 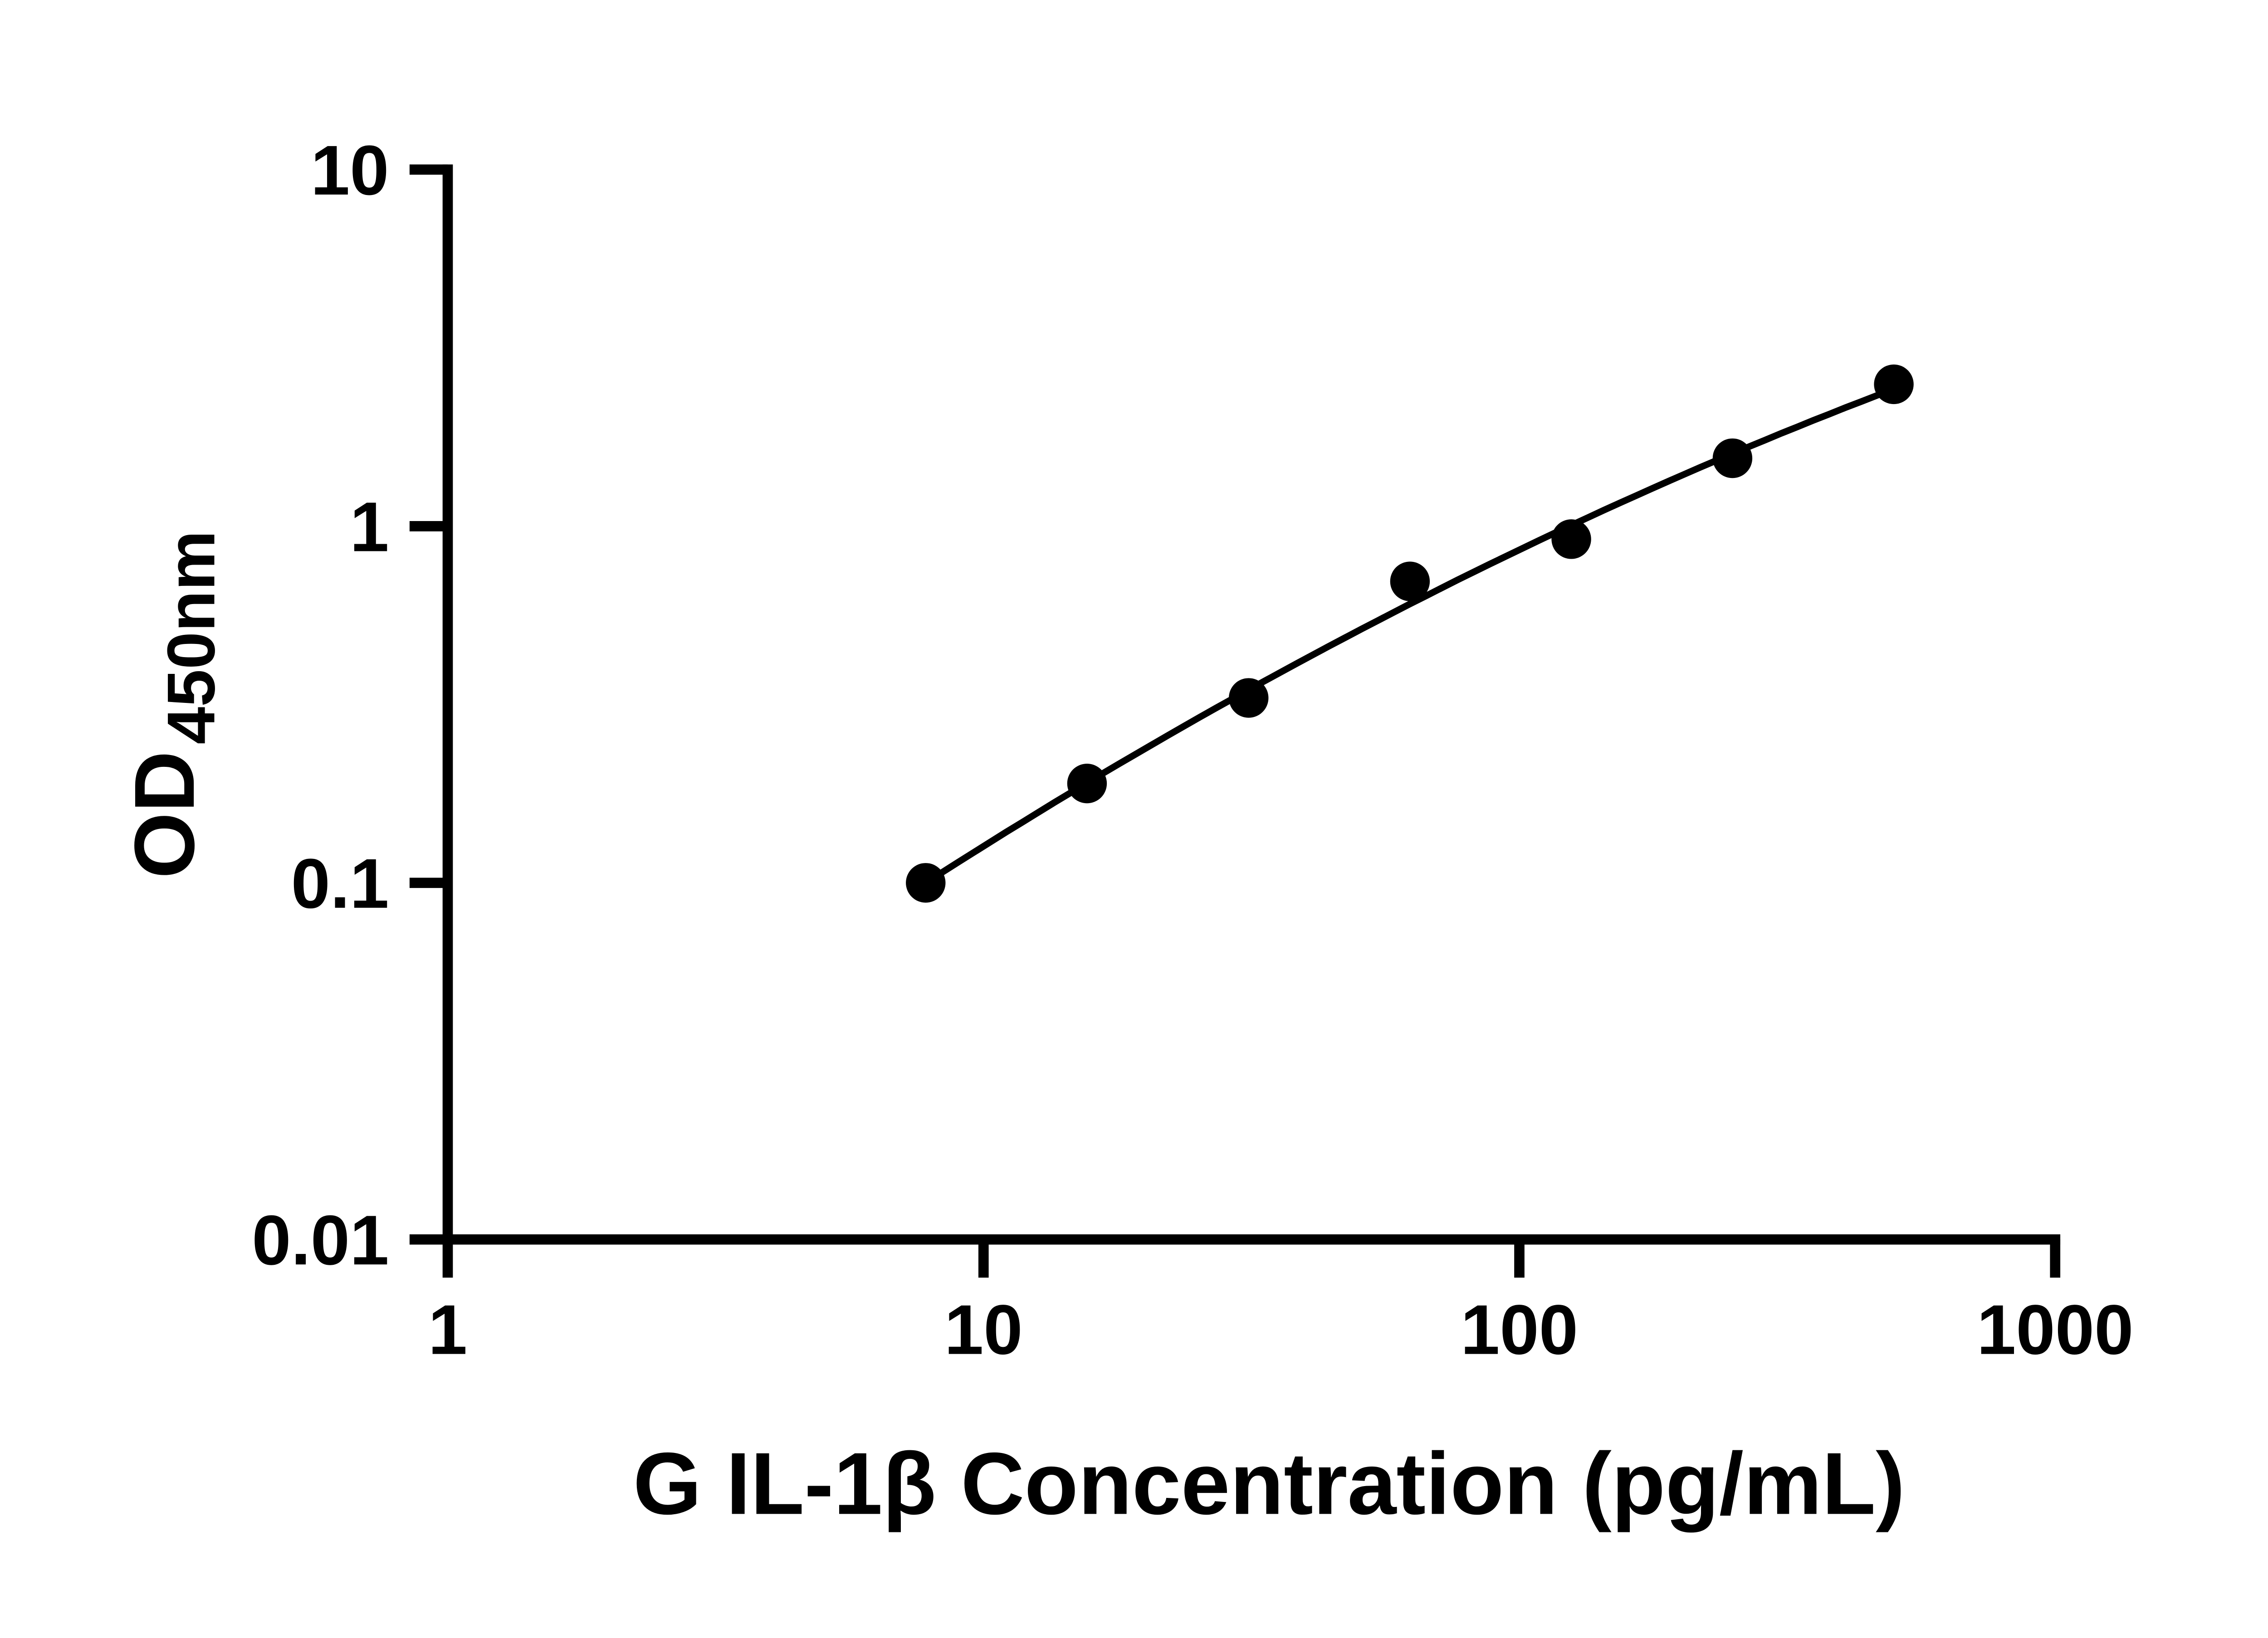 What do you see at coordinates (370, 526) in the screenshot?
I see `y-tick-label: 1` at bounding box center [370, 526].